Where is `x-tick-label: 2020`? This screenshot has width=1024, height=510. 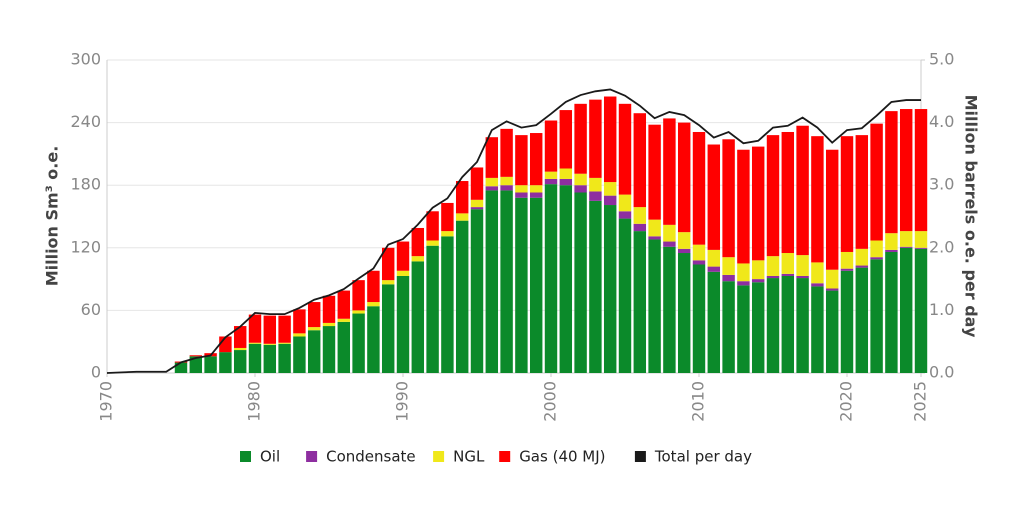 x-tick-label: 2020 is located at coordinates (846, 401).